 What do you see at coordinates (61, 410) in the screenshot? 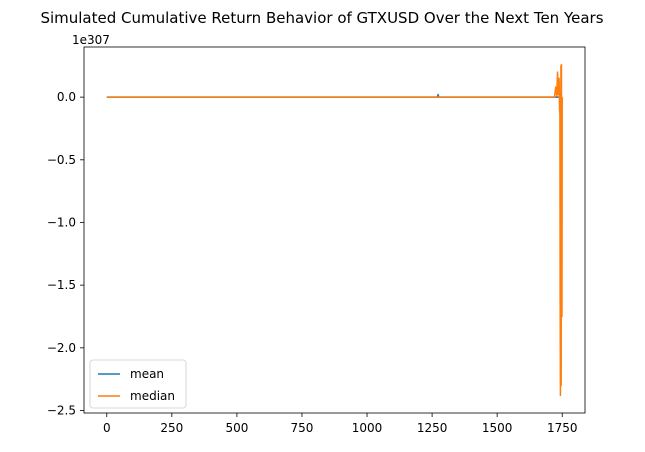
I see `y-tick-label: −2.5` at bounding box center [61, 410].